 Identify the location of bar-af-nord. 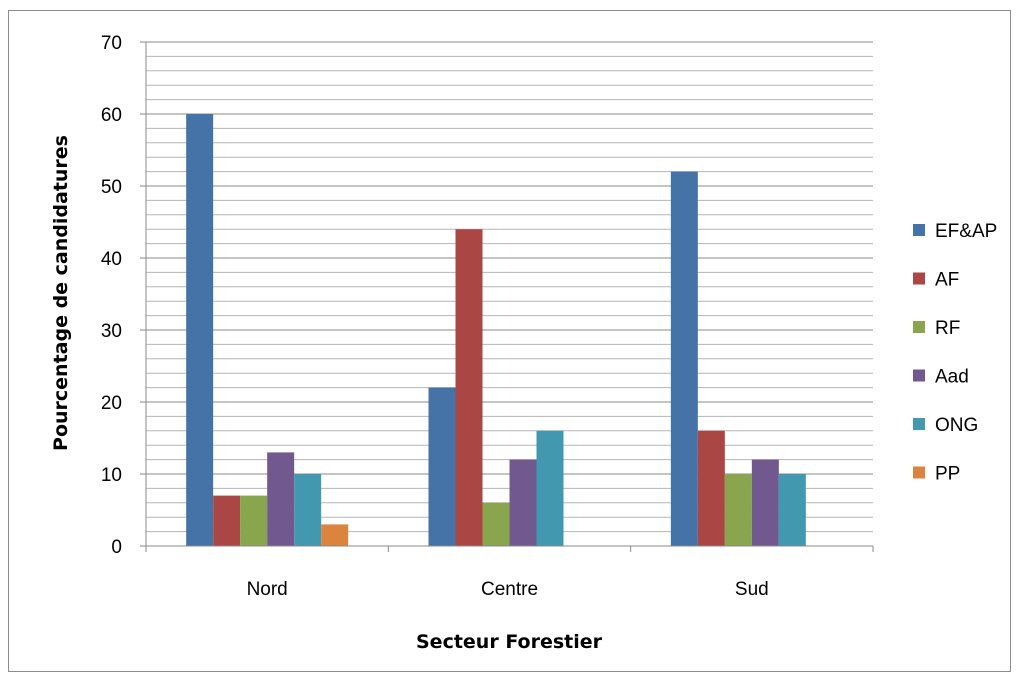
(227, 520).